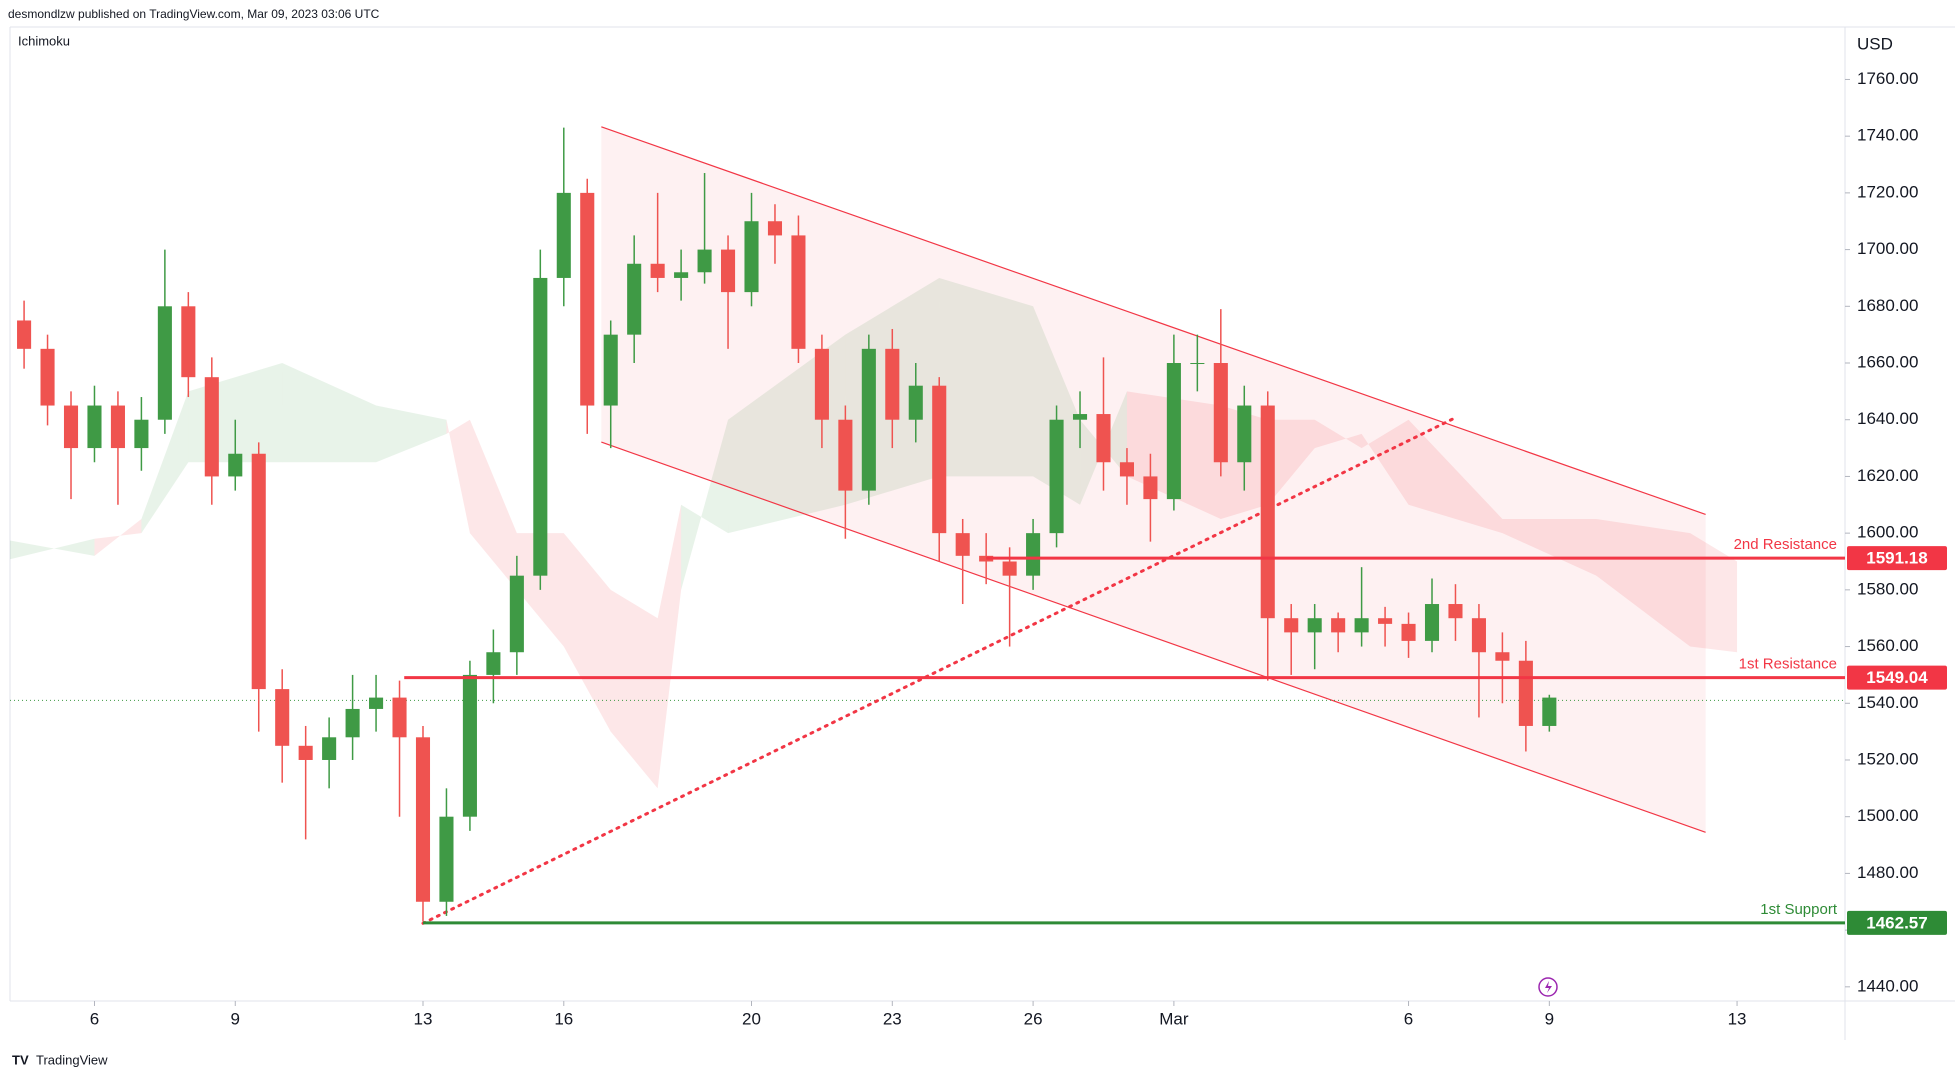 Image resolution: width=1955 pixels, height=1079 pixels. I want to click on y-tick-label: 1620.00, so click(1887, 475).